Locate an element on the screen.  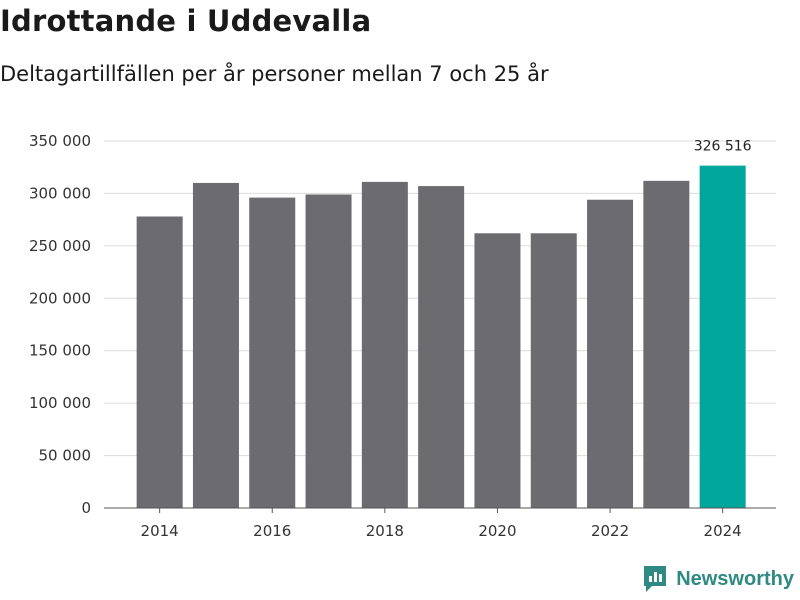
bar-2024 is located at coordinates (722, 337).